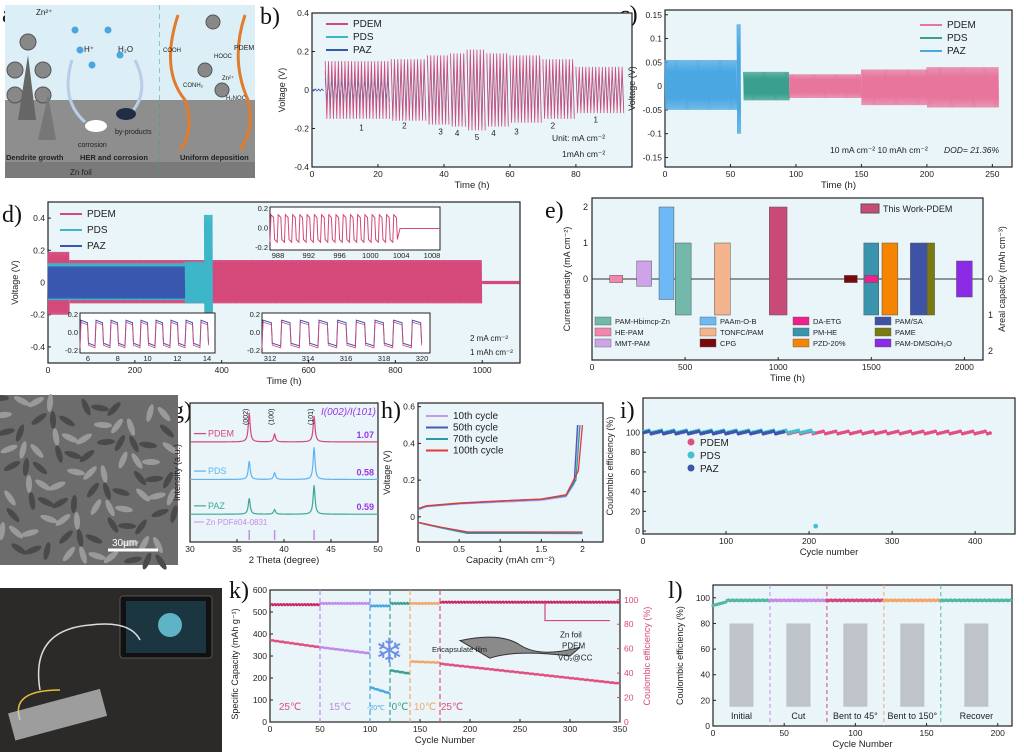 The height and width of the screenshot is (756, 1024). I want to click on capacity-trace, so click(380, 690).